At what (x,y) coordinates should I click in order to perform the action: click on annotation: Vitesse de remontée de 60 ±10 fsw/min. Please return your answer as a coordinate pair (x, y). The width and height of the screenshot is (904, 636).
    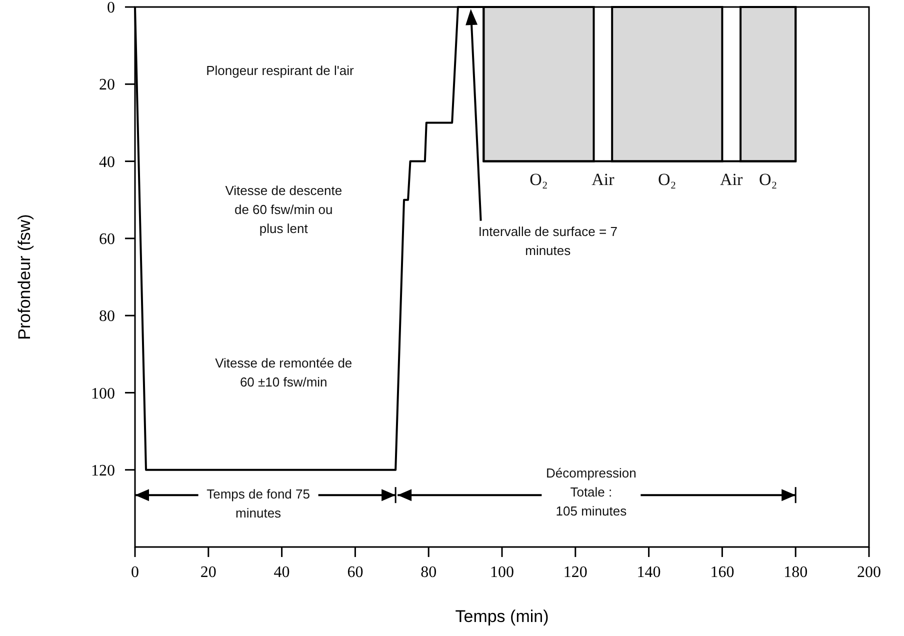
    Looking at the image, I should click on (283, 372).